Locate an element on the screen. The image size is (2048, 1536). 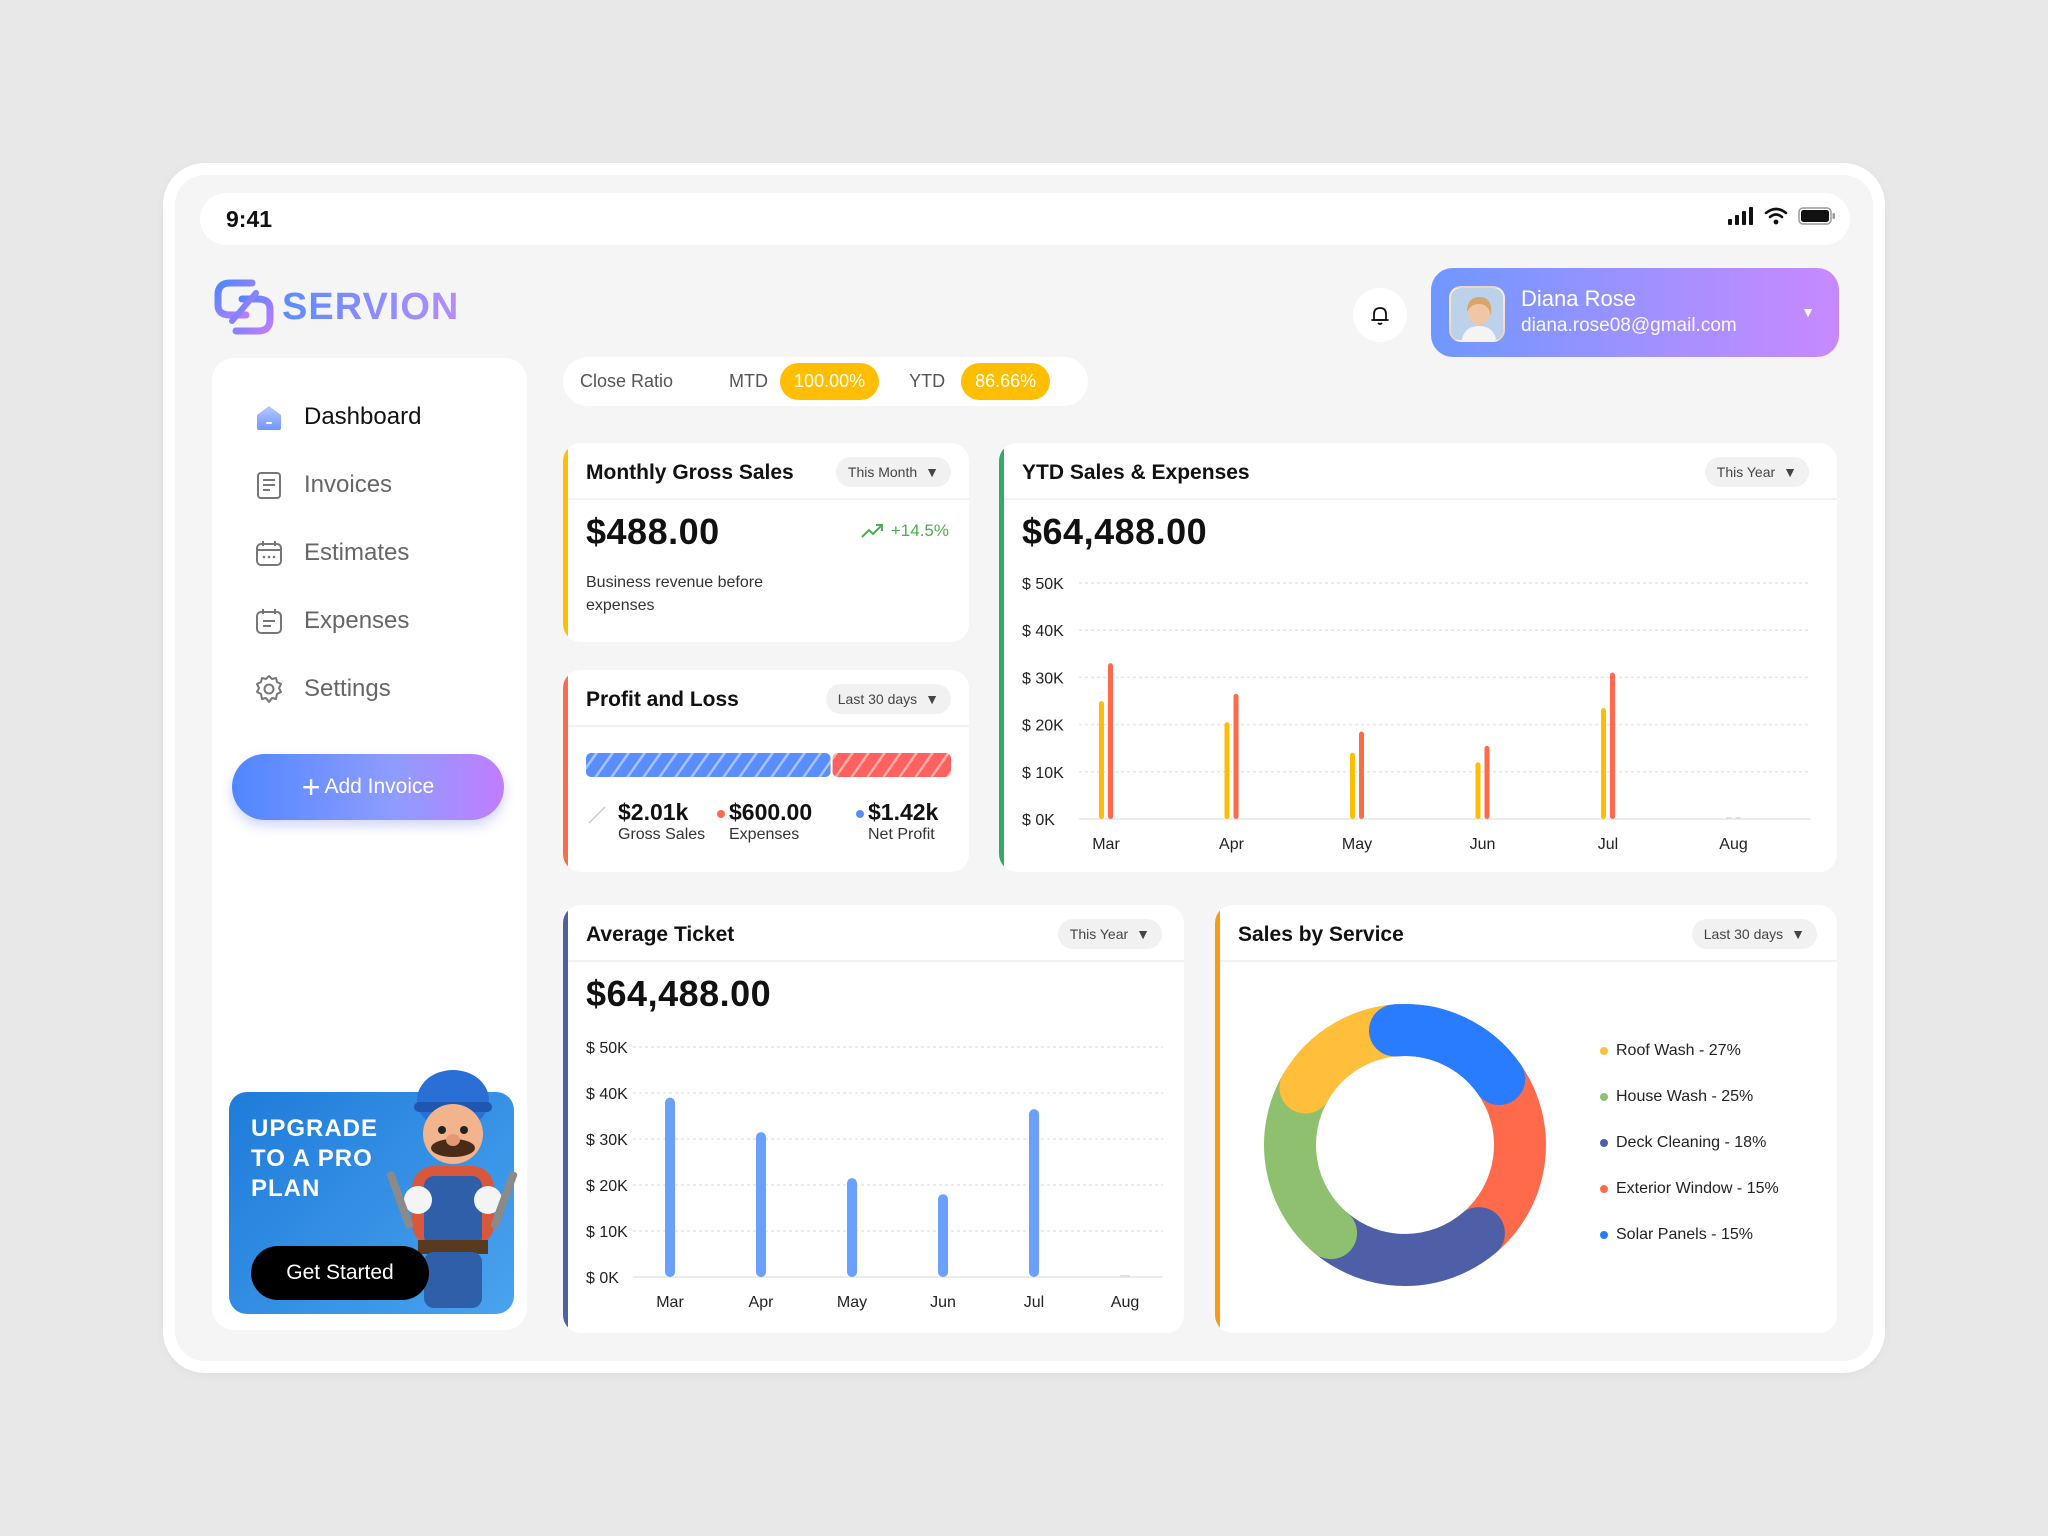
avatar is located at coordinates (1477, 314).